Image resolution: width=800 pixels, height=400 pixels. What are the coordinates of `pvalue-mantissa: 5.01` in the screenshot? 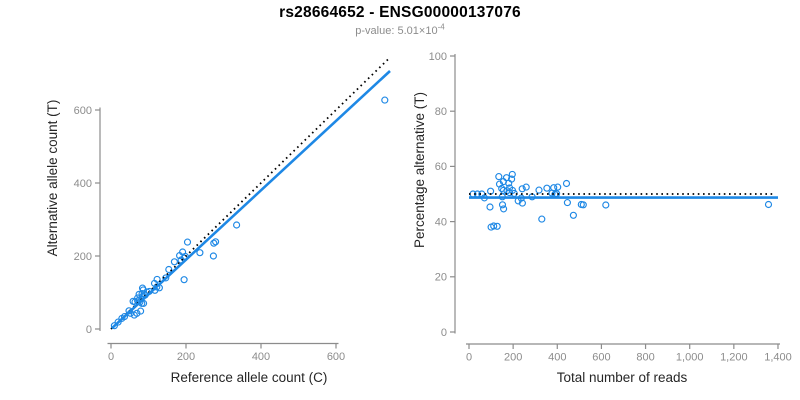 It's located at (408, 31).